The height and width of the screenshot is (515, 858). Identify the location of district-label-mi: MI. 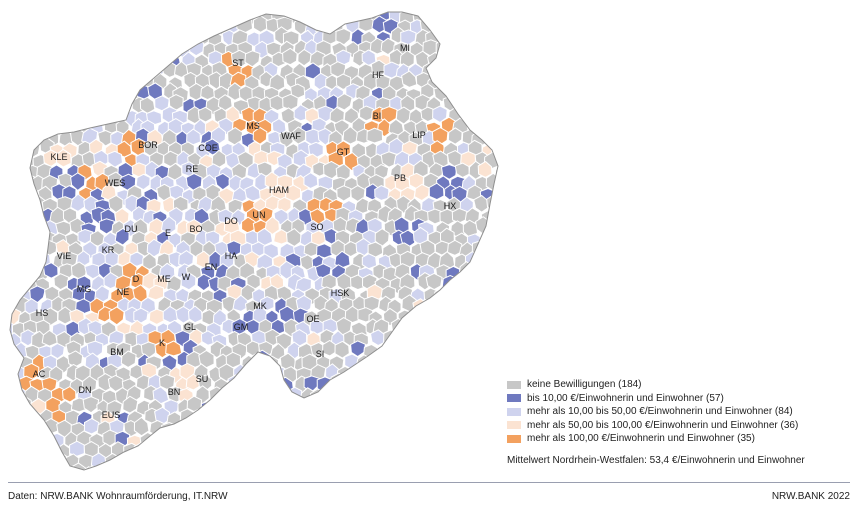
(405, 48).